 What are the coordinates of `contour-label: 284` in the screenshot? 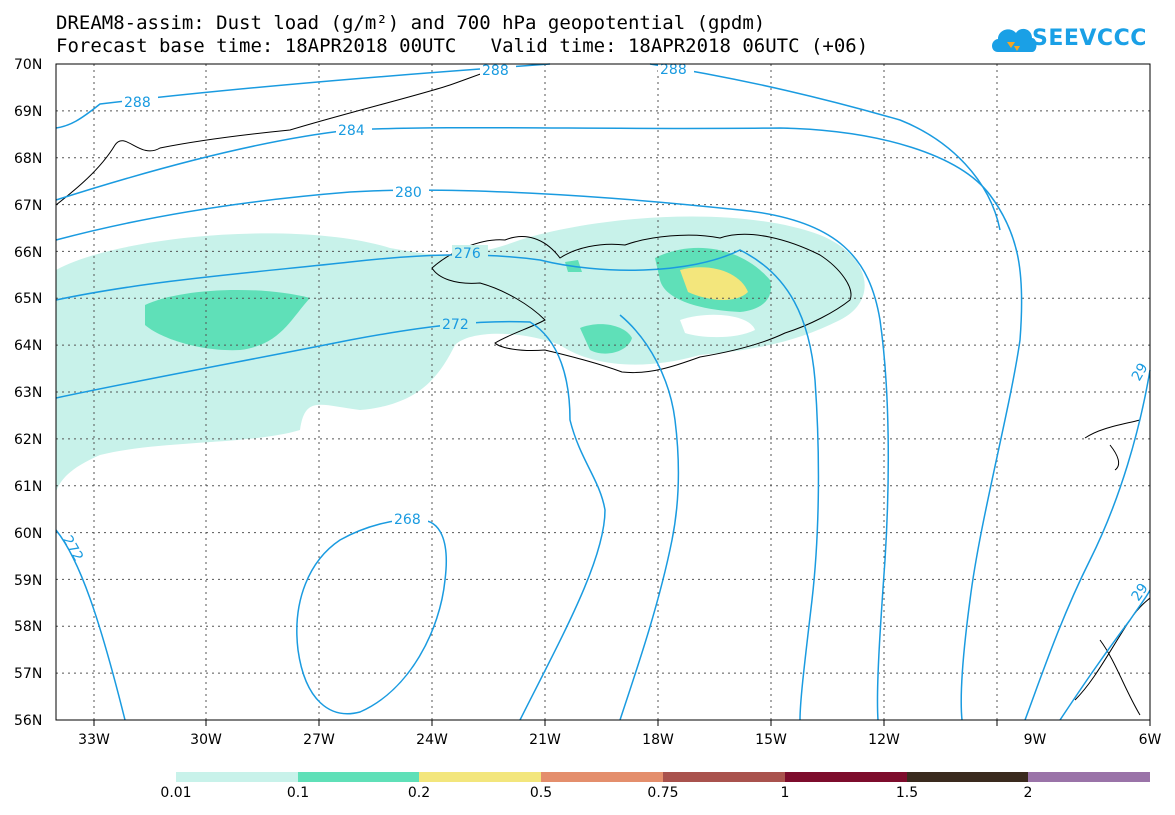 It's located at (351, 131).